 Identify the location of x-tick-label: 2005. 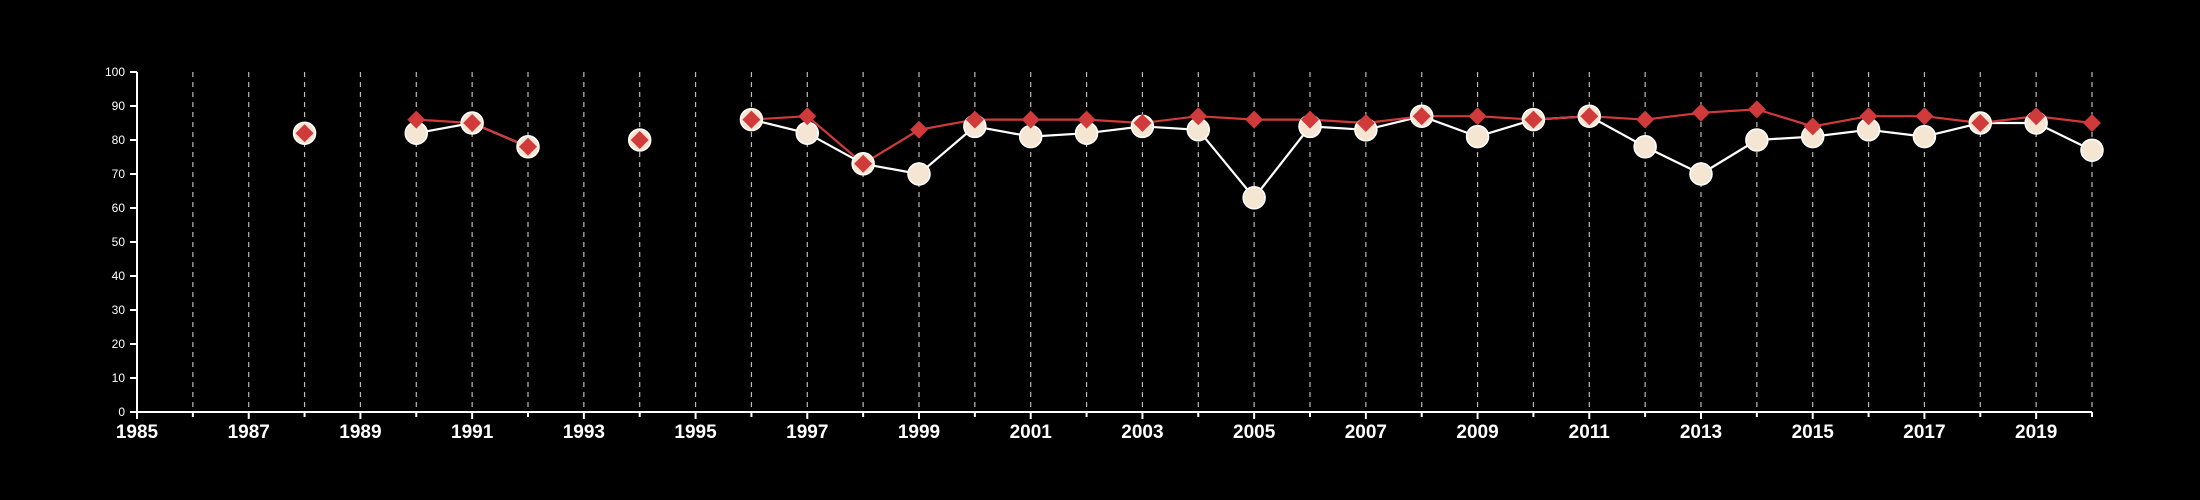
(1254, 432).